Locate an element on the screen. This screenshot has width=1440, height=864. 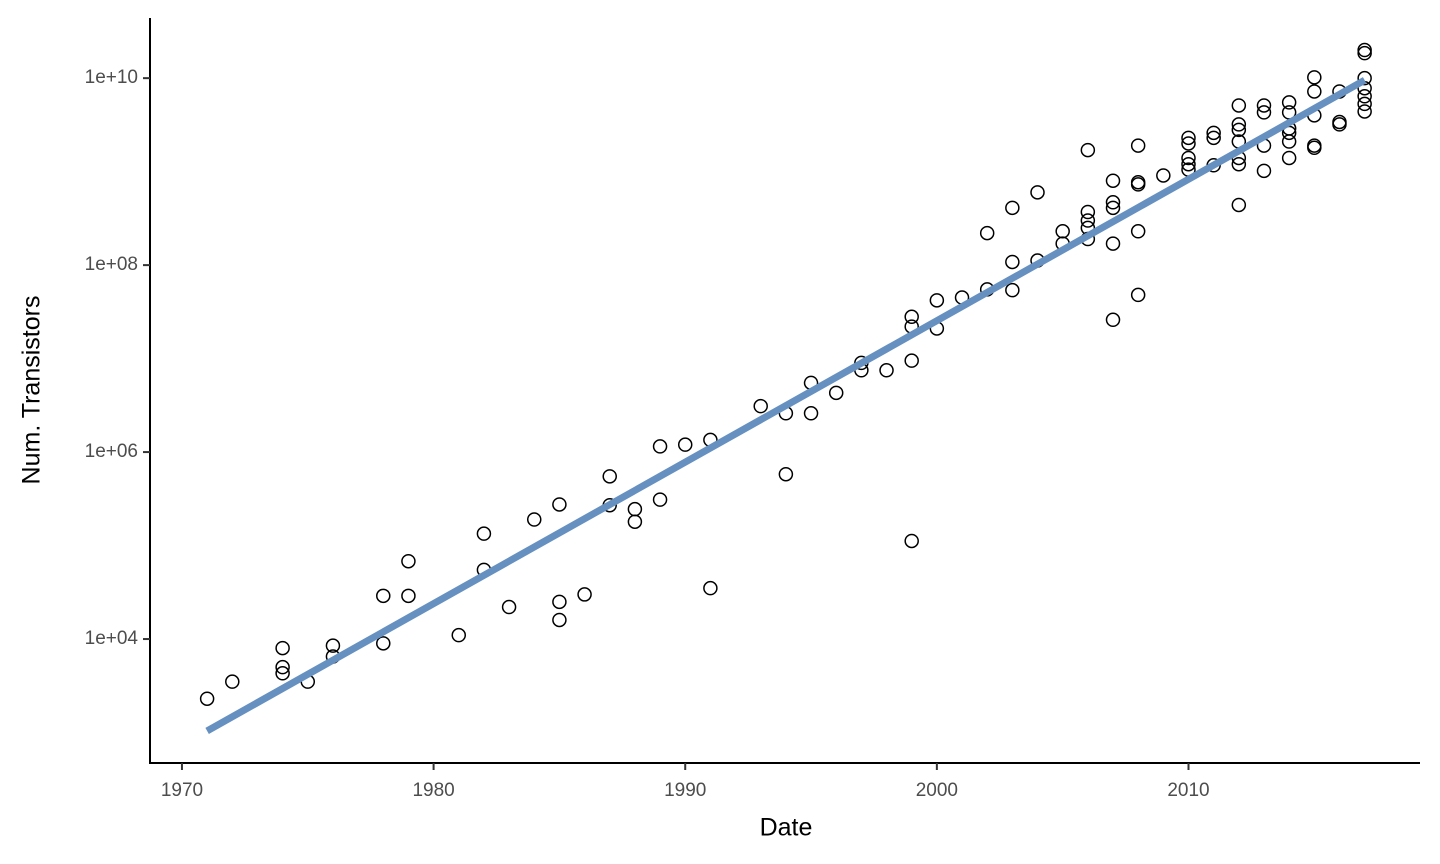
y-tick-label: 1e+04 is located at coordinates (112, 638).